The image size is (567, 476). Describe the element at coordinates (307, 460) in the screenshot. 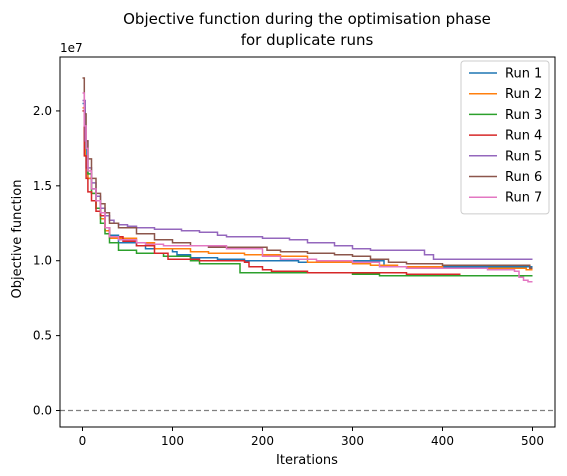

I see `x-axis-label: Iterations` at that location.